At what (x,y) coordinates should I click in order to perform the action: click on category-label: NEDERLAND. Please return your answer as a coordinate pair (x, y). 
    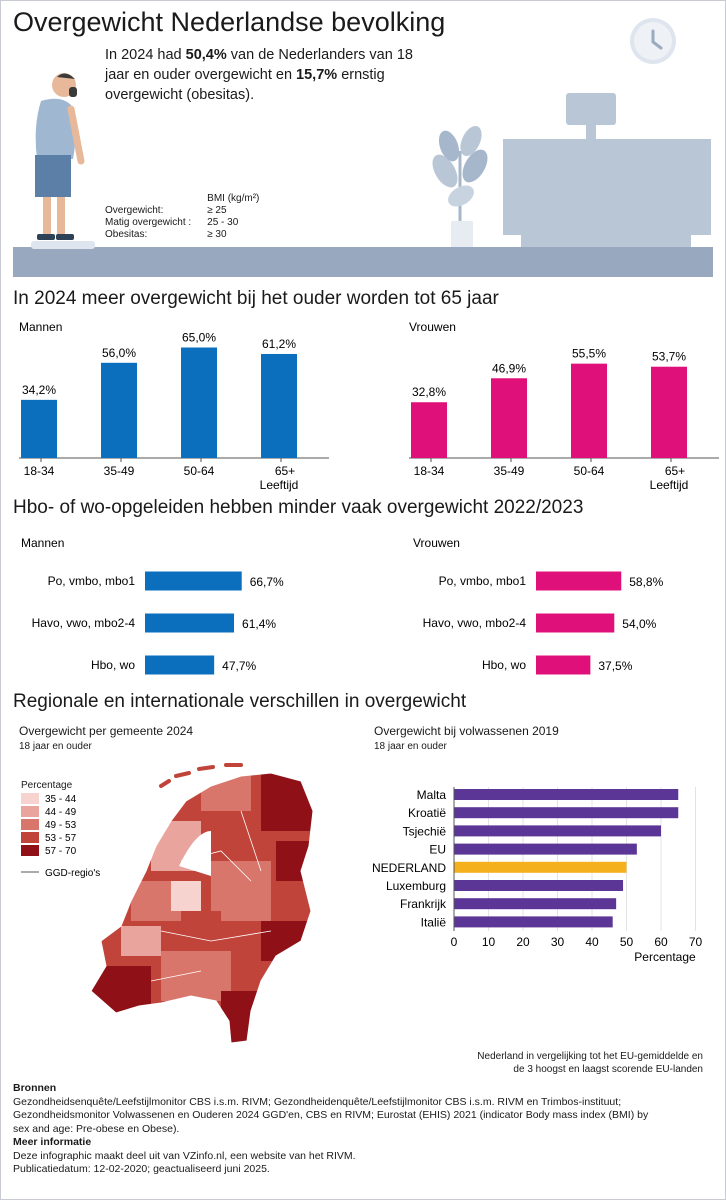
    Looking at the image, I should click on (409, 868).